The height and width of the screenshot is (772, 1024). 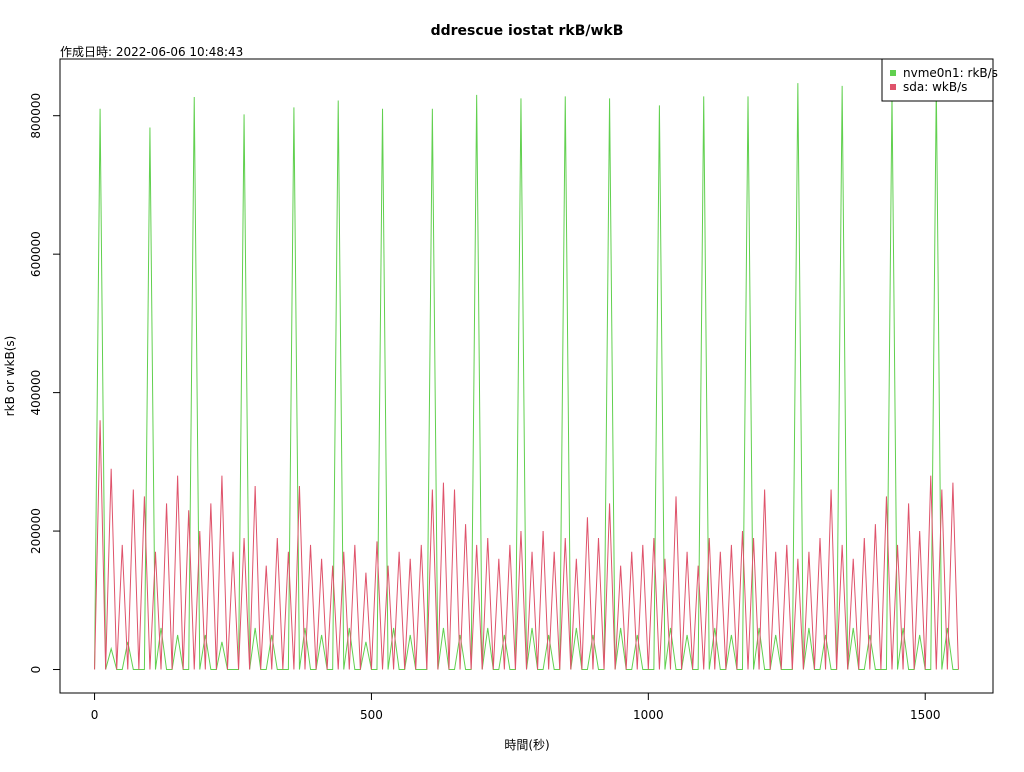 I want to click on x-tick-label: 500, so click(x=371, y=715).